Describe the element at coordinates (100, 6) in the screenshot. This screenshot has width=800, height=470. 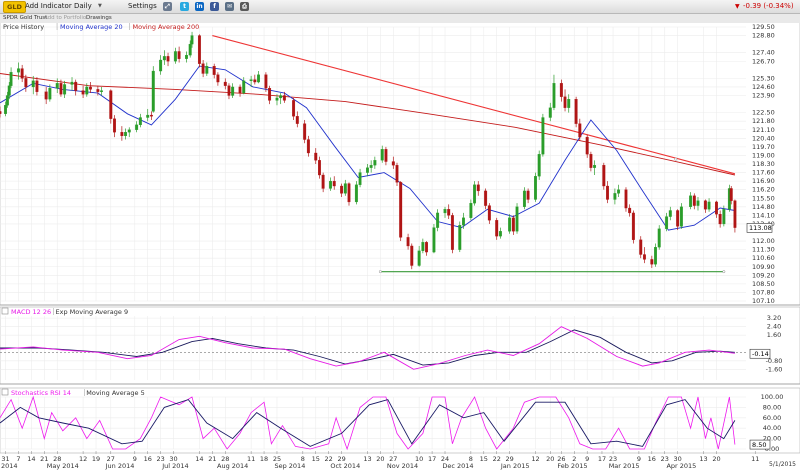
I see `timeframe-chevron-icon: ▼` at that location.